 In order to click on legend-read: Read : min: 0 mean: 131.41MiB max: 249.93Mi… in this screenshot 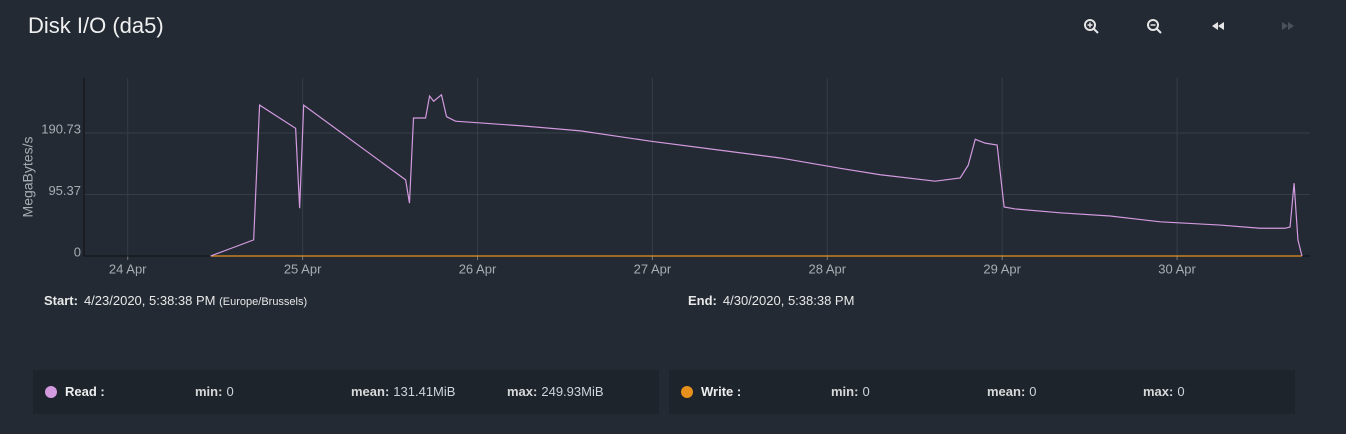, I will do `click(346, 392)`.